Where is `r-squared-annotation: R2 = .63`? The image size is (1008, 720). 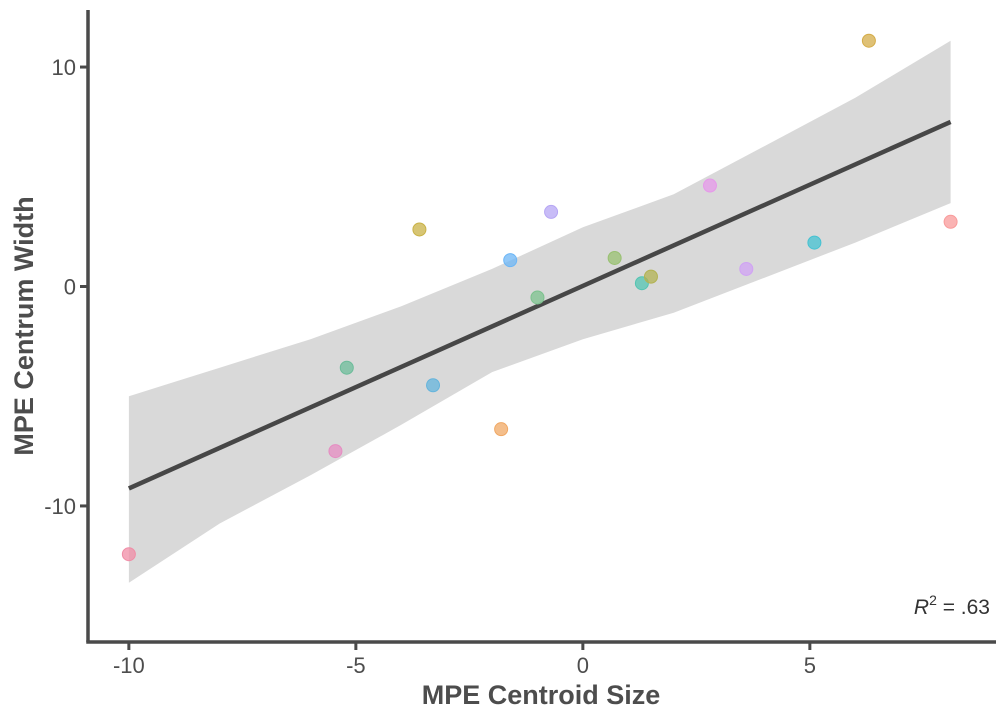
r-squared-annotation: R2 = .63 is located at coordinates (952, 605).